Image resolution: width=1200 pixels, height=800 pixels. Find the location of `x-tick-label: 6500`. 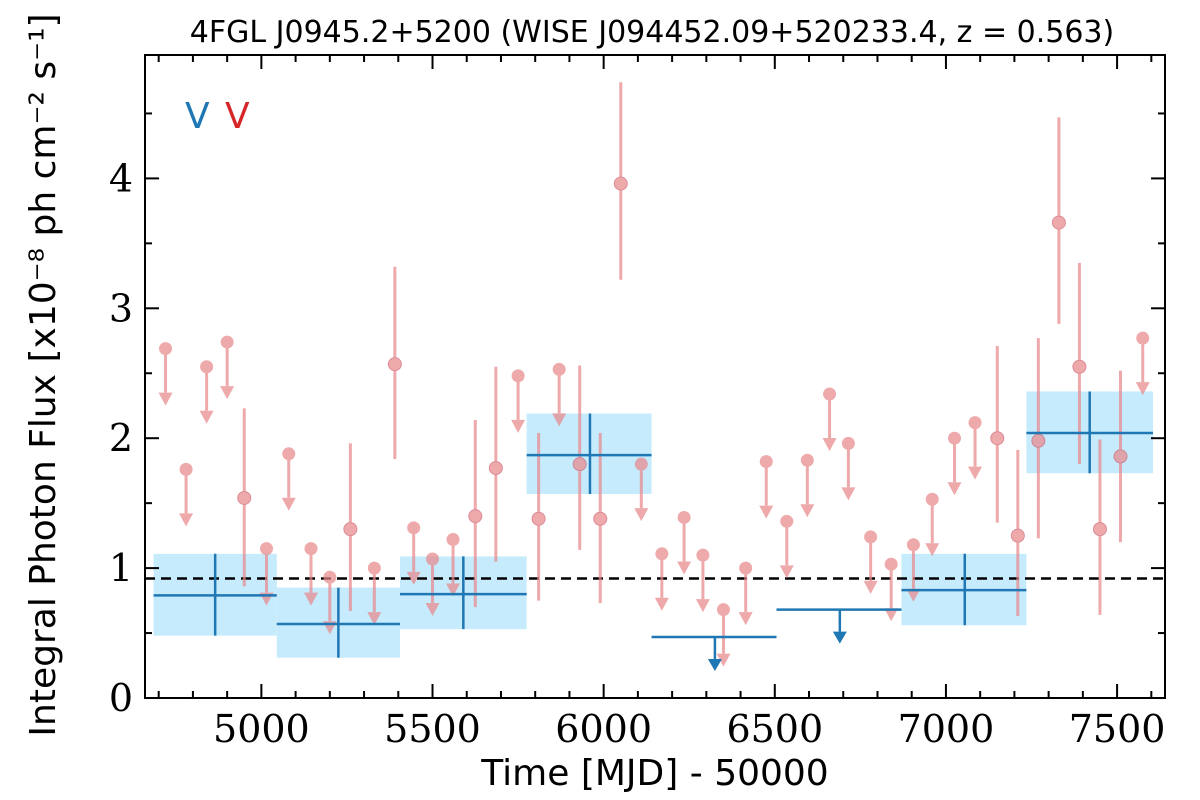

x-tick-label: 6500 is located at coordinates (774, 729).